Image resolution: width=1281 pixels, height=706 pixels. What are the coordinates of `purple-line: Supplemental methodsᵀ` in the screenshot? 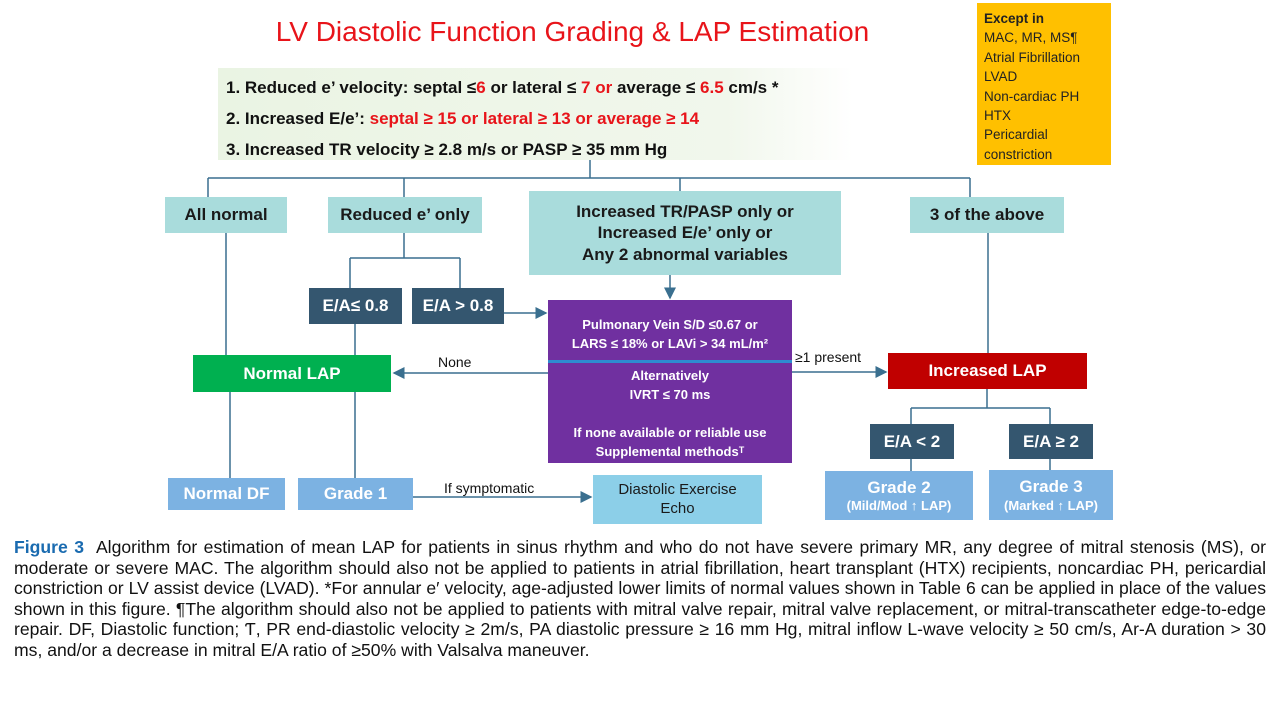 It's located at (670, 451).